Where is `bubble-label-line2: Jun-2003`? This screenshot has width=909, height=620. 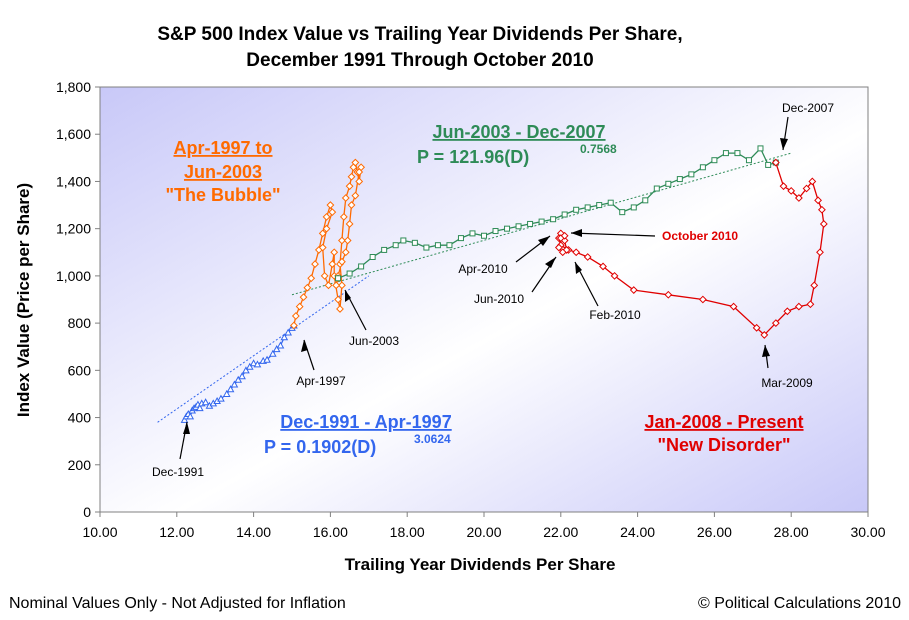 bubble-label-line2: Jun-2003 is located at coordinates (223, 172).